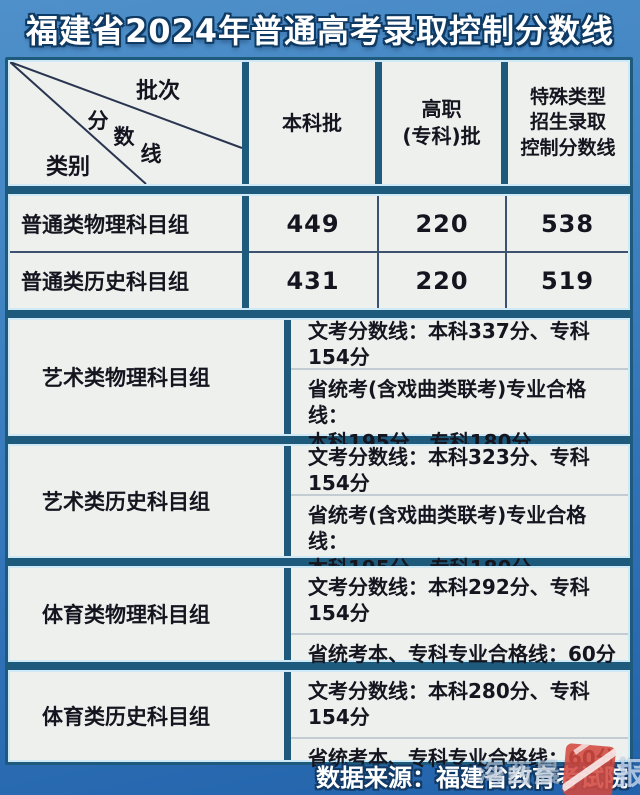 This screenshot has height=795, width=640. I want to click on column-header-special: 特殊类型 招生录取 控制分数线, so click(568, 123).